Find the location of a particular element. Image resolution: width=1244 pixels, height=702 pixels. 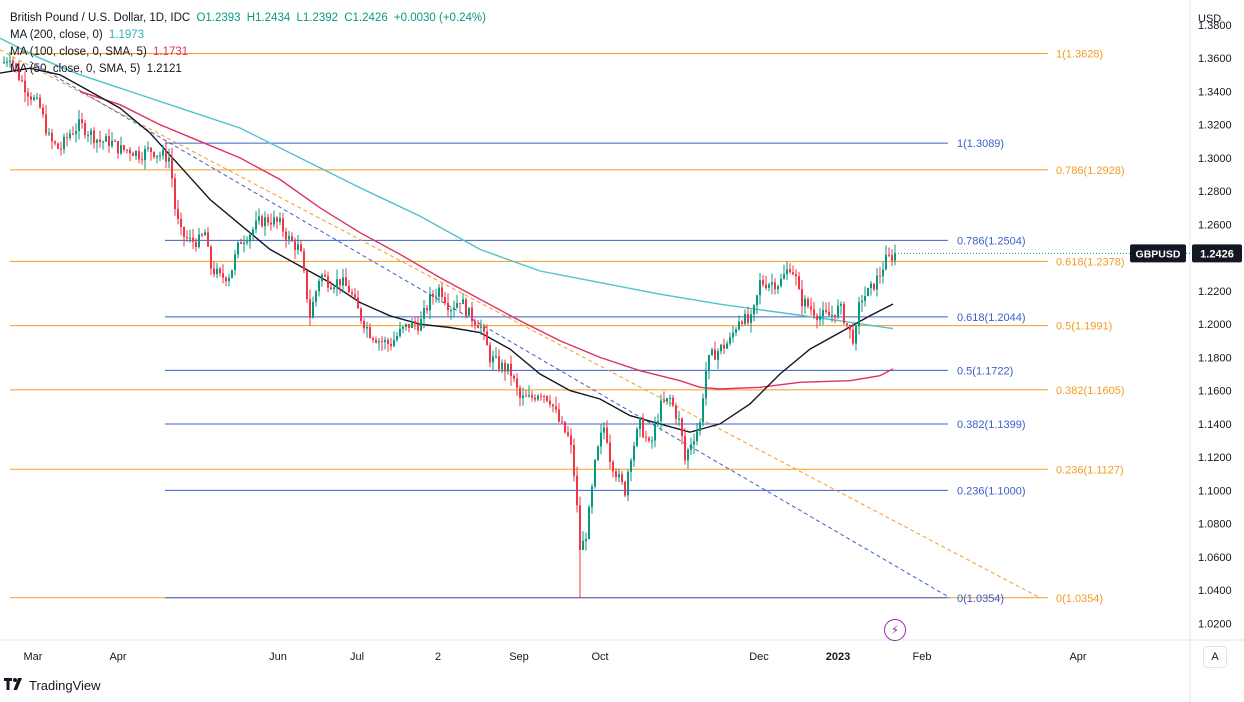

y-tick-label-2: 1.3400 is located at coordinates (1215, 92).